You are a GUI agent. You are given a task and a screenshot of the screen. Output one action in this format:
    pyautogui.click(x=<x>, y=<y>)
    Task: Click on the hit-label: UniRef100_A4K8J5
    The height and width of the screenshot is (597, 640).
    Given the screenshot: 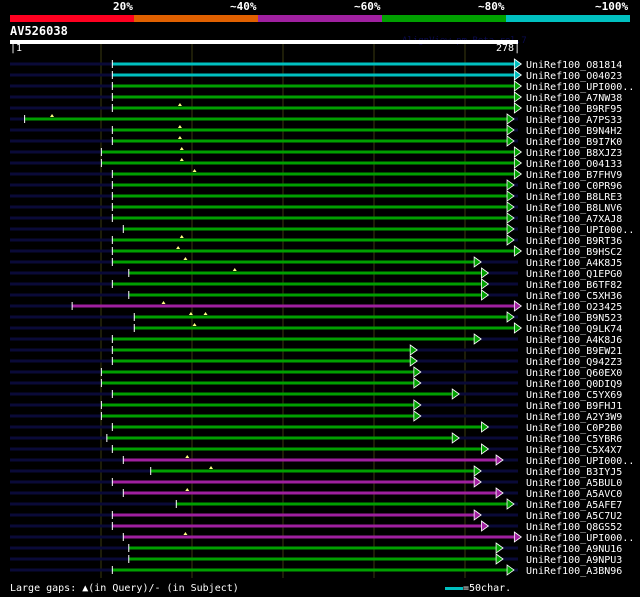 What is the action you would take?
    pyautogui.click(x=574, y=263)
    